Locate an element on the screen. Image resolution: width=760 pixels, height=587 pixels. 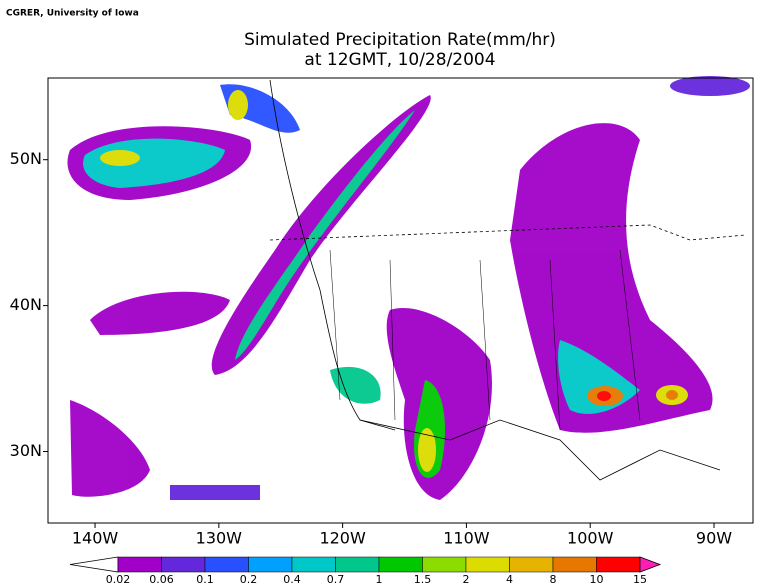
colorbar-label: 15 is located at coordinates (640, 579).